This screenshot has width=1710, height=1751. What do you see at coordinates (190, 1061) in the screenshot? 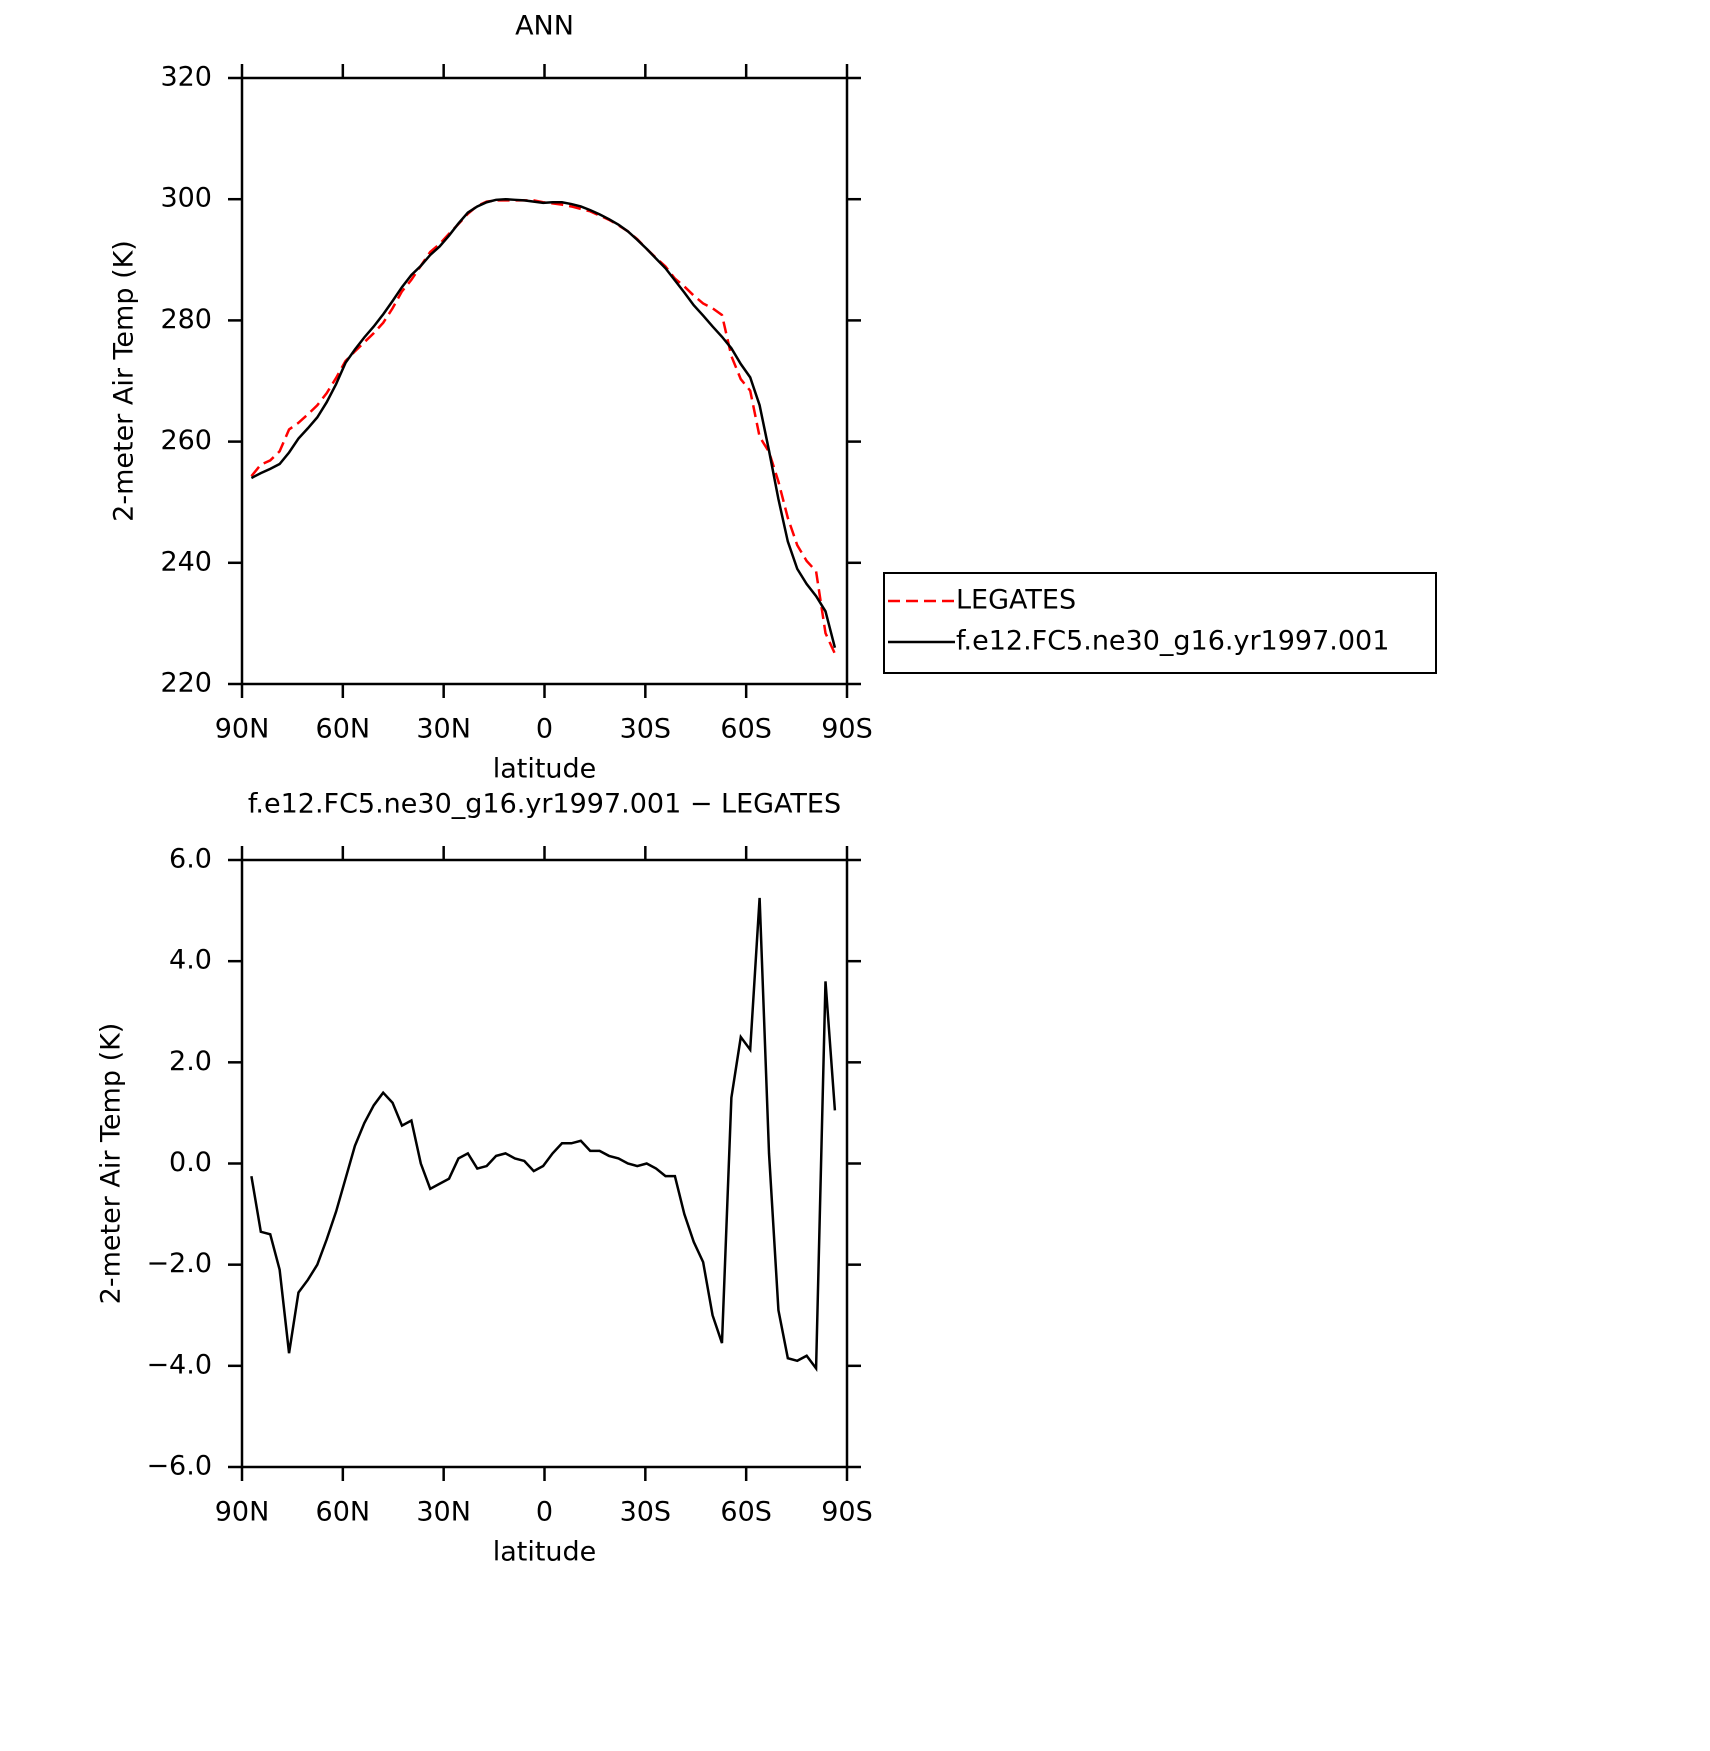
I see `y-tick-label: 2.0` at bounding box center [190, 1061].